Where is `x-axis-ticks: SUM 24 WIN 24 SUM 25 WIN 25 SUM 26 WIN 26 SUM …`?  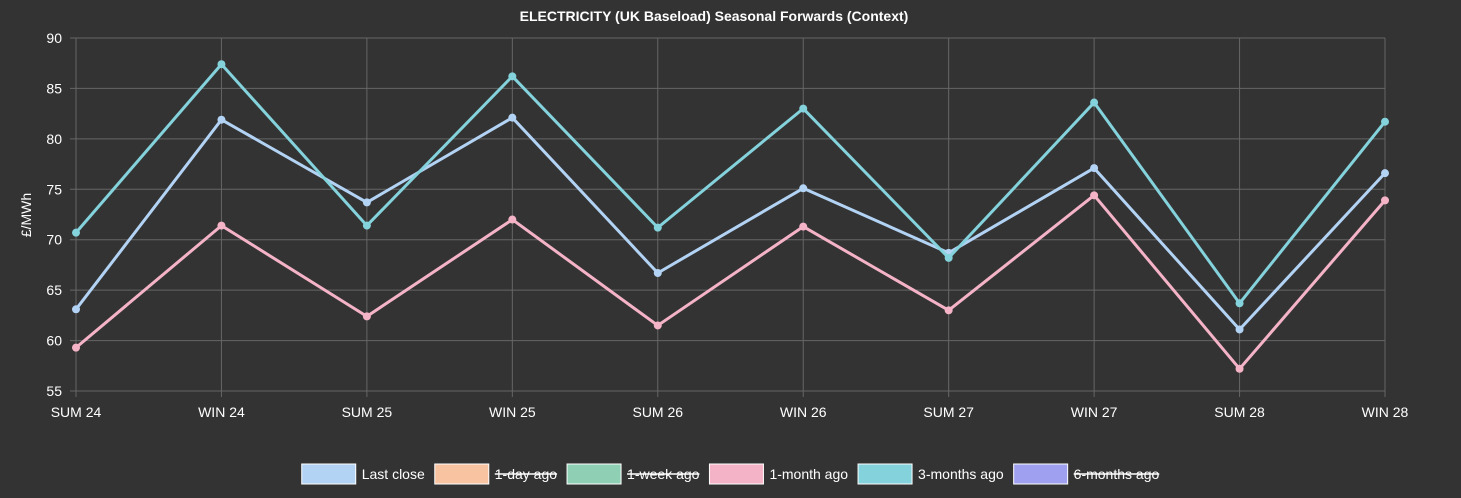
x-axis-ticks: SUM 24 WIN 24 SUM 25 WIN 25 SUM 26 WIN 26 SUM … is located at coordinates (730, 412).